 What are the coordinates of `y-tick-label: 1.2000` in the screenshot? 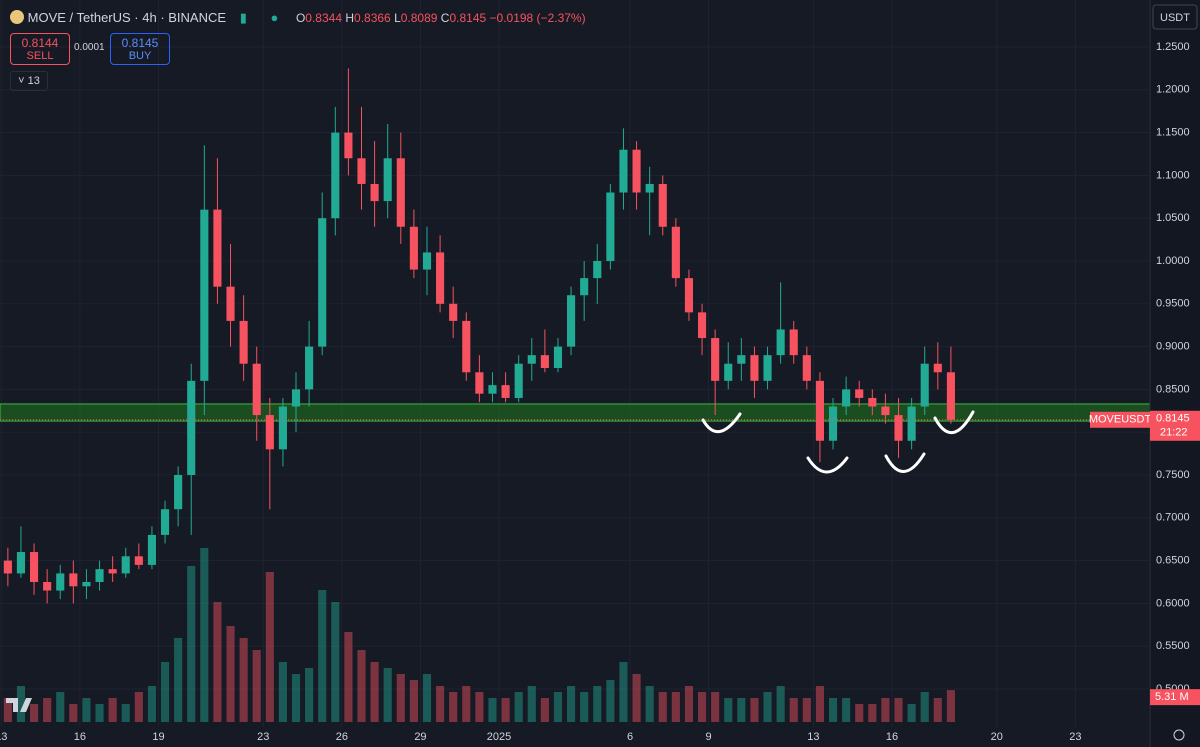 It's located at (1173, 90).